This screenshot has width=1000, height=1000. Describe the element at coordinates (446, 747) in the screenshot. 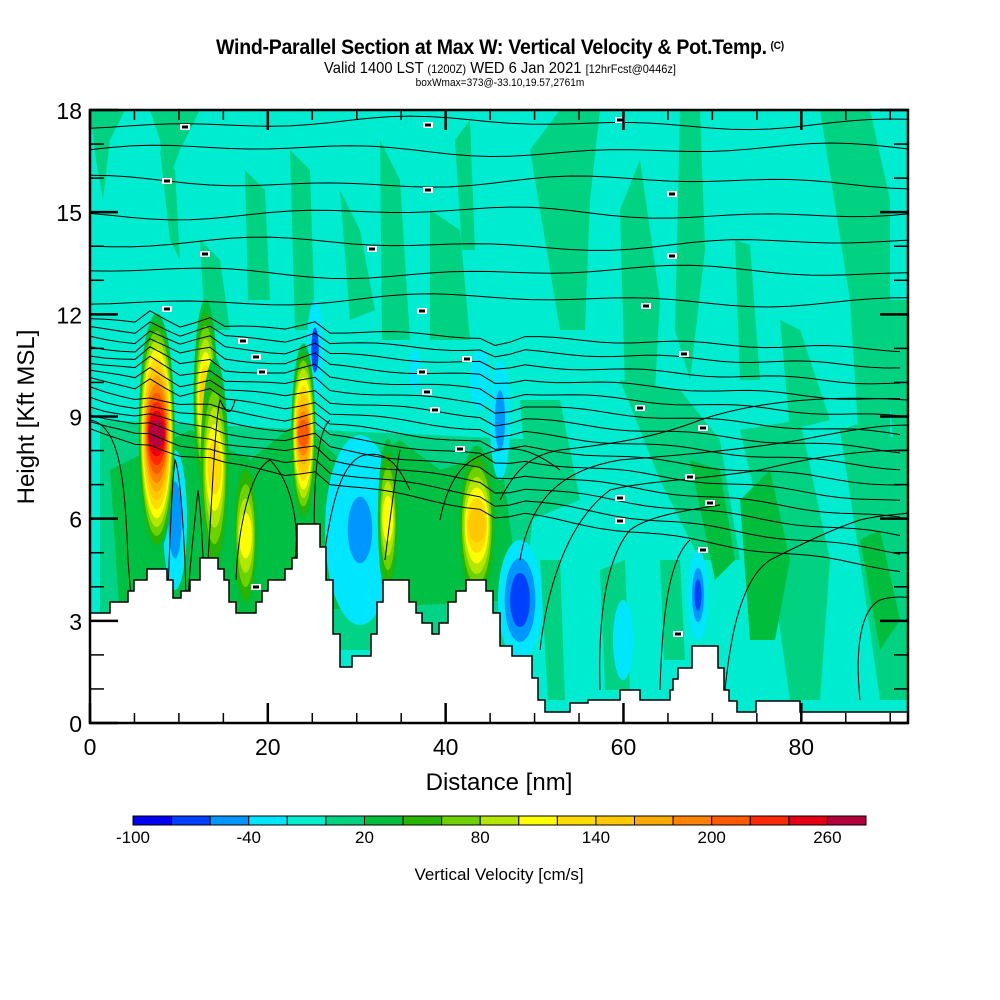

I see `x-tick-label: 40` at that location.